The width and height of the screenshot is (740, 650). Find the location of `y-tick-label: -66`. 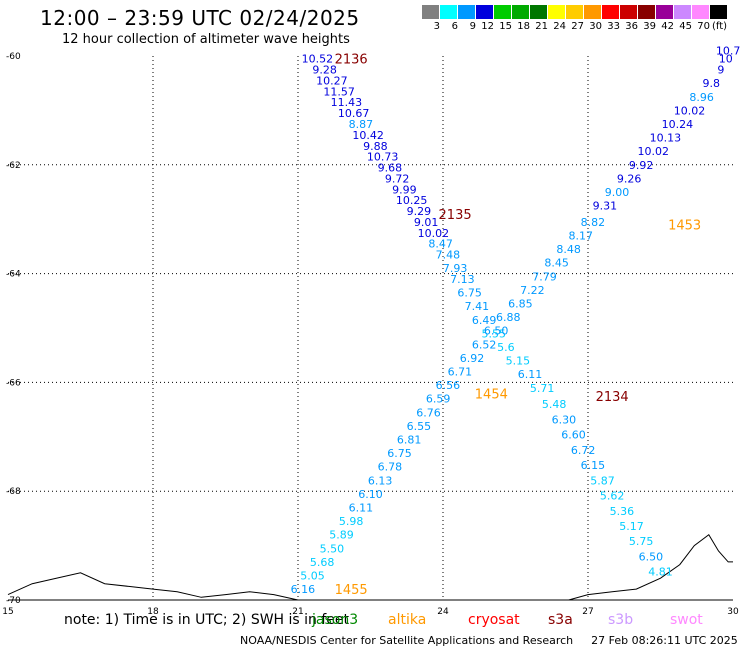

y-tick-label: -66 is located at coordinates (13, 383).